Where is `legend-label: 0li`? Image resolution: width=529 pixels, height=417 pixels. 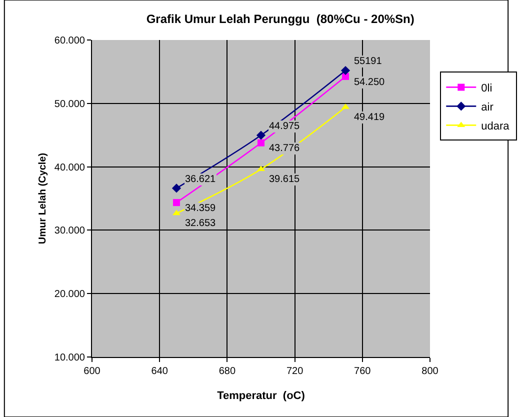
legend-label: 0li is located at coordinates (486, 88).